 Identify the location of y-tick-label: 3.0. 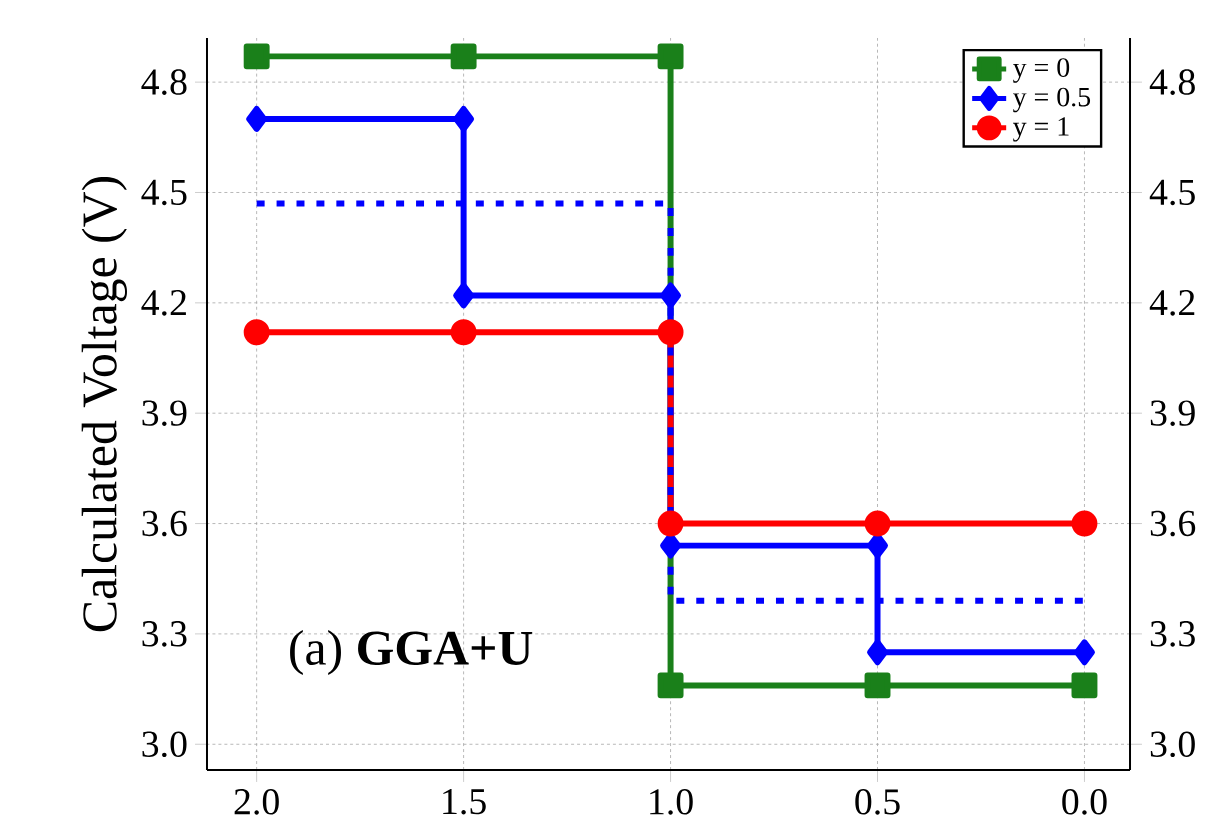
(164, 744).